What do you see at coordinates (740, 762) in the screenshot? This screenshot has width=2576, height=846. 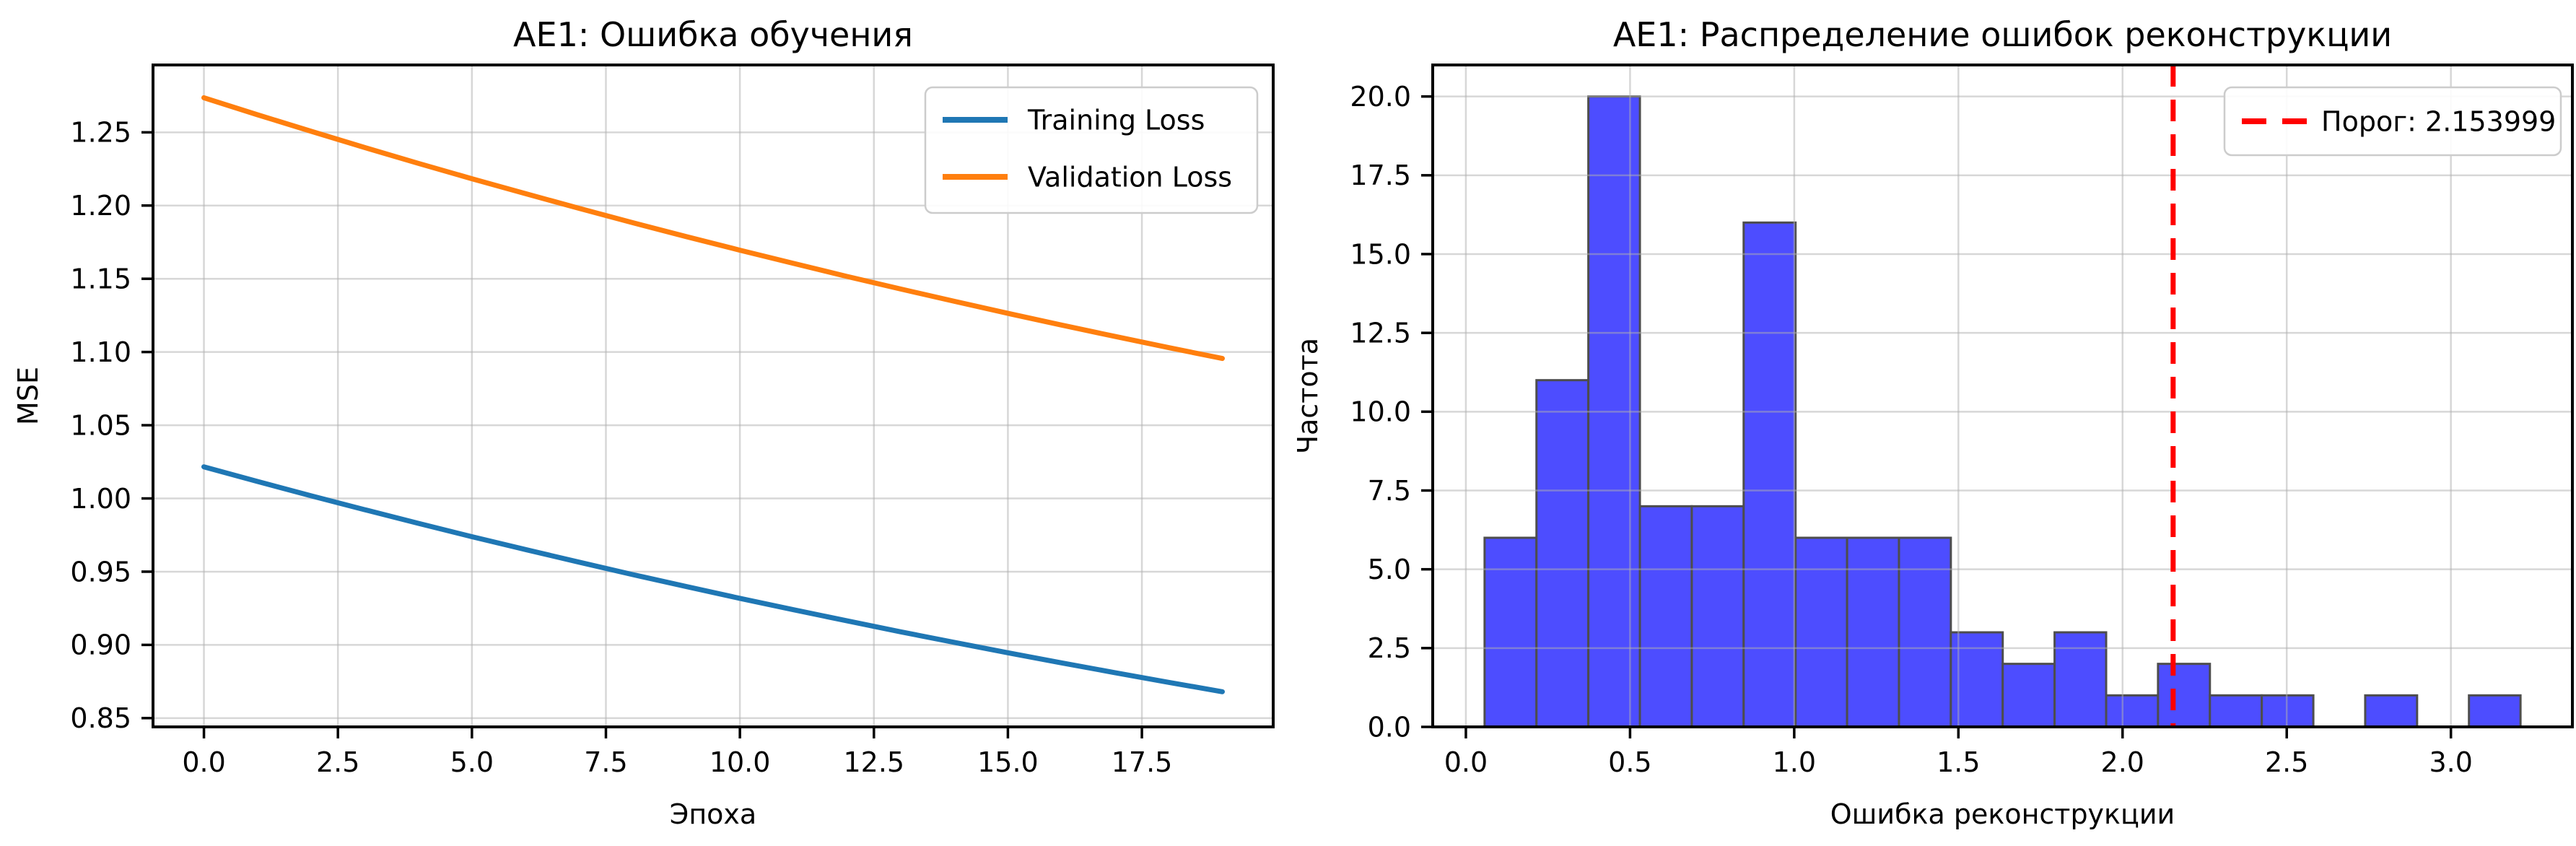 I see `x-tick-label: 10.0` at bounding box center [740, 762].